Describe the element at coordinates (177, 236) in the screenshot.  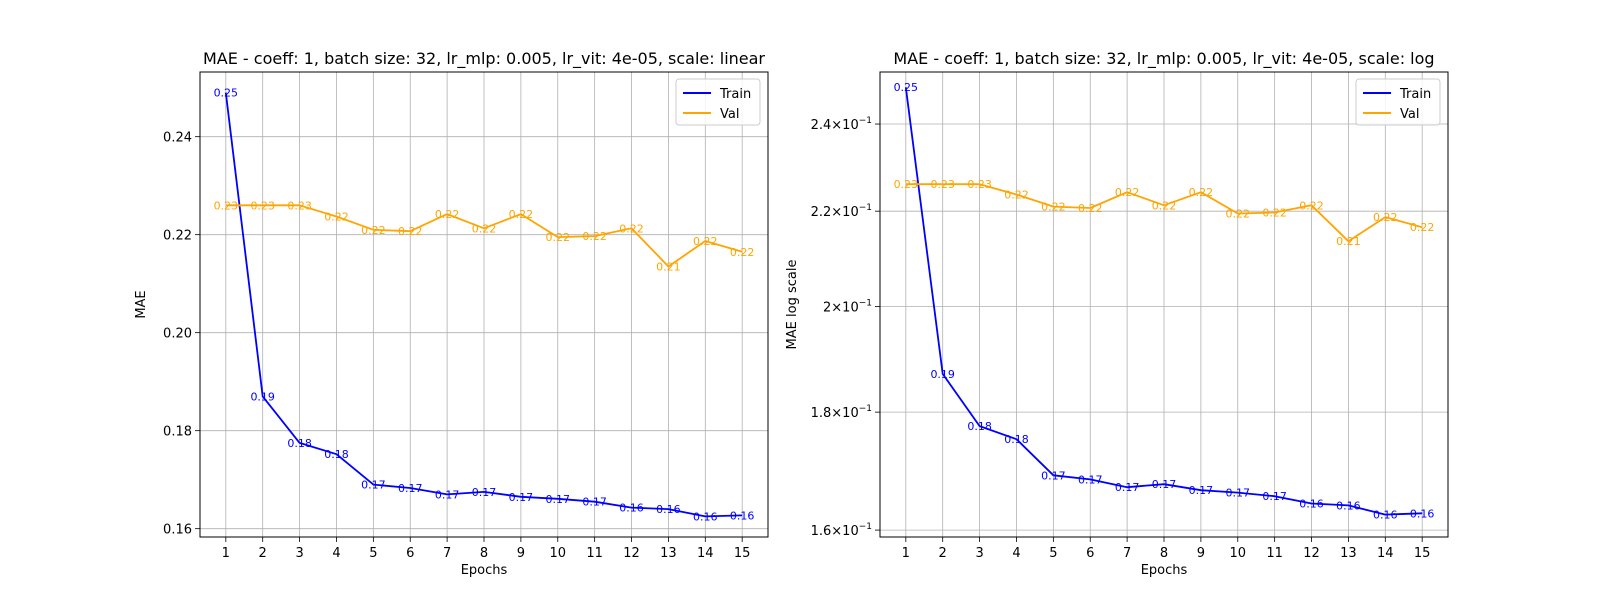
I see `y-tick-label: 0.22` at that location.